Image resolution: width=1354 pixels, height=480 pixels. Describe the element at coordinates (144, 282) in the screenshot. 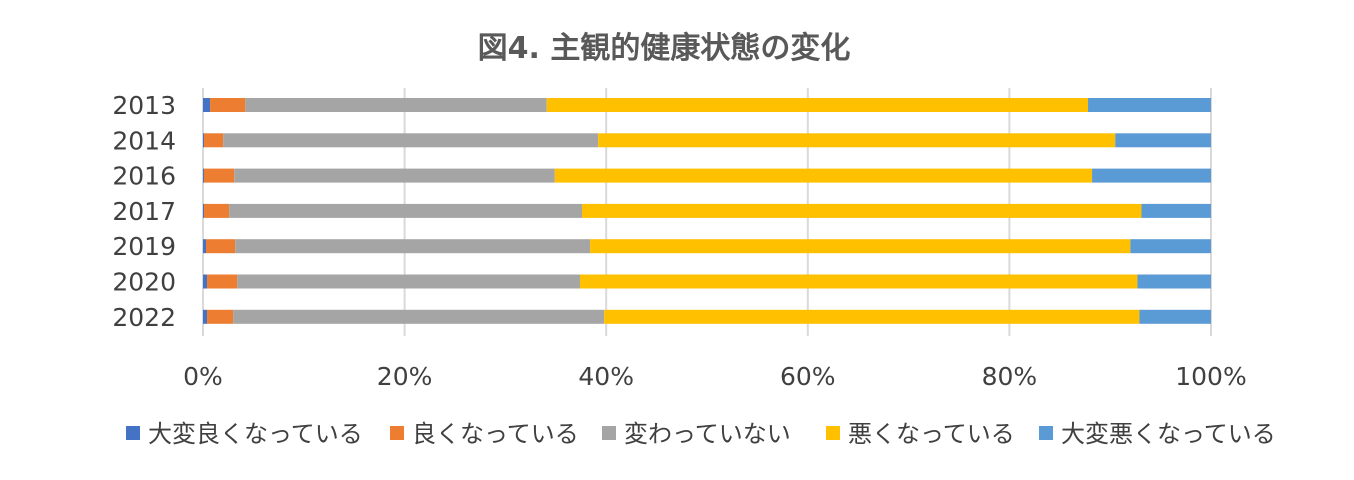

I see `category-label: 2020` at that location.